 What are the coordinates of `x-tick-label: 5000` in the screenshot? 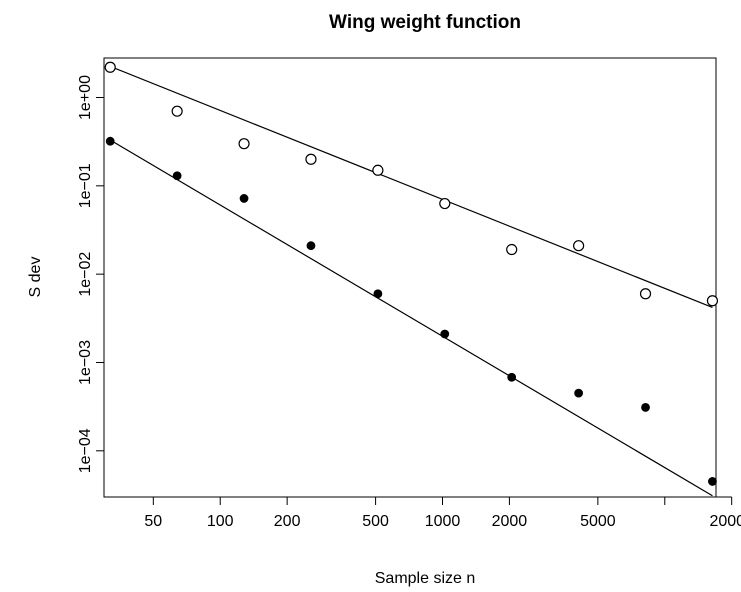 It's located at (598, 521).